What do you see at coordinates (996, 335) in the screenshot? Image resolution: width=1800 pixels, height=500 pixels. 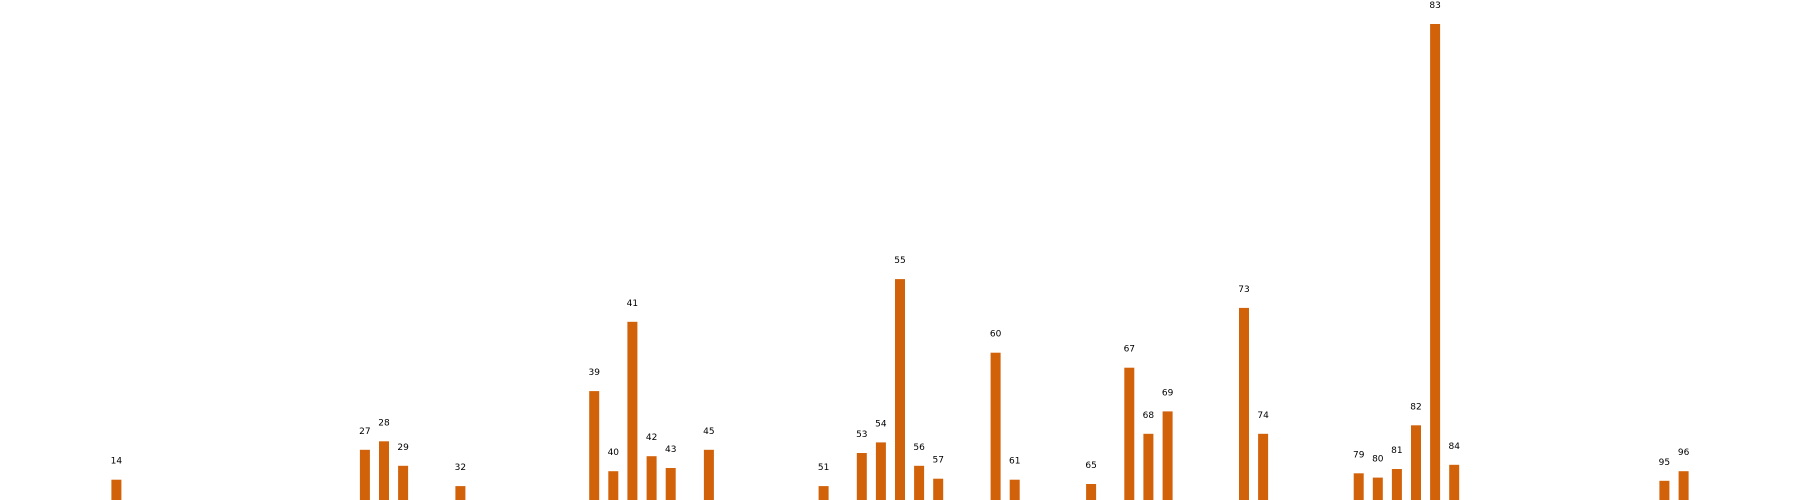 I see `bar-label-60: 60` at bounding box center [996, 335].